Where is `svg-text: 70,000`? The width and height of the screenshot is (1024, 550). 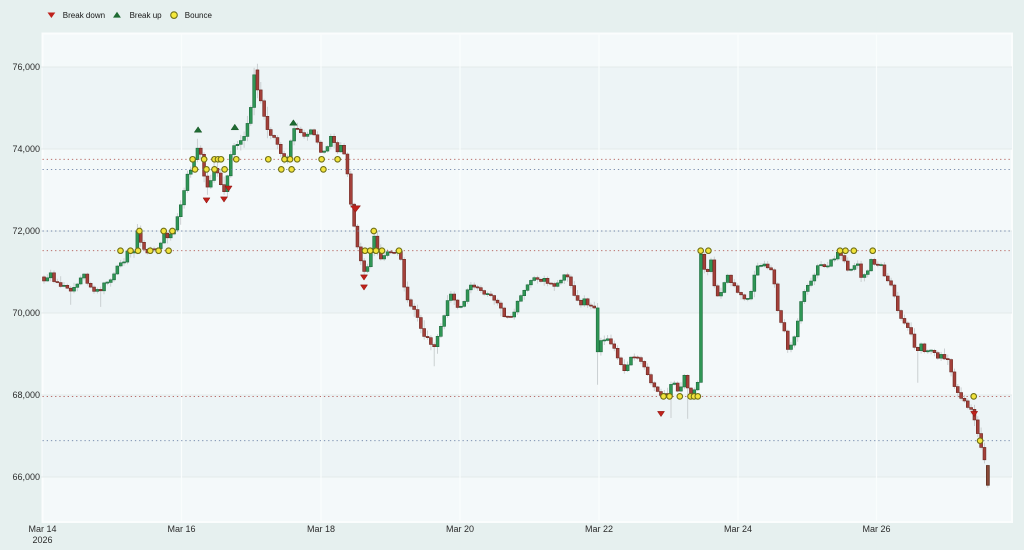
svg-text: 70,000 is located at coordinates (26, 313).